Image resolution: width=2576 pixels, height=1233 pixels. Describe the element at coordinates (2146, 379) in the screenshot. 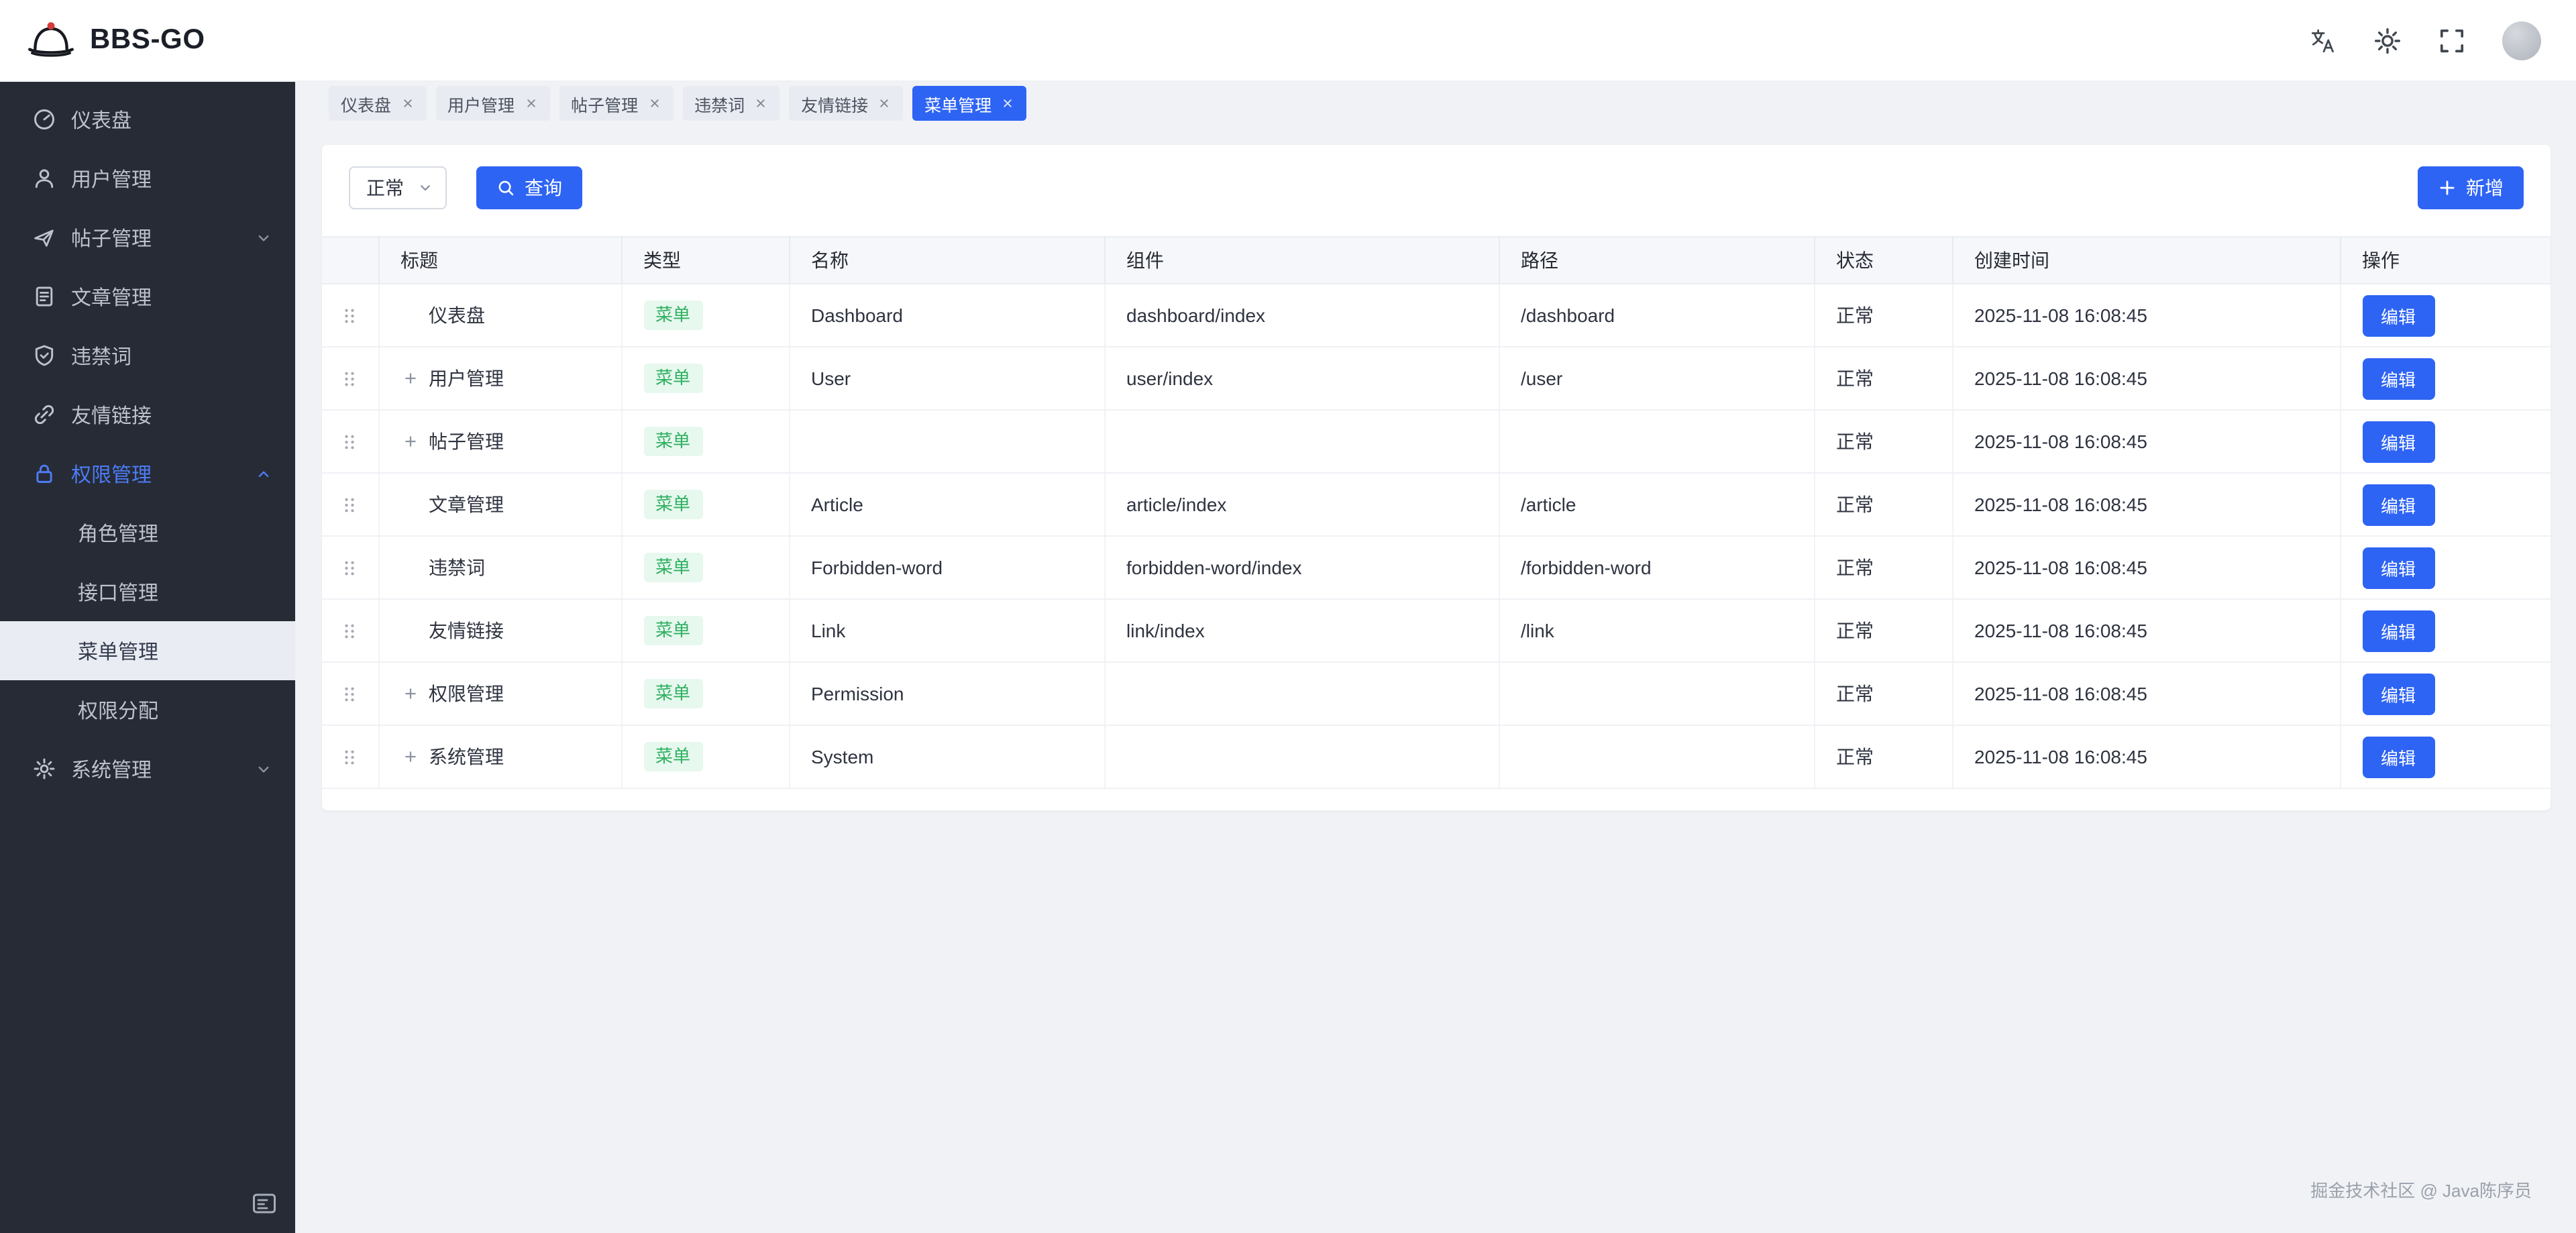

I see `row-created: 2025-11-08 16:08:45` at that location.